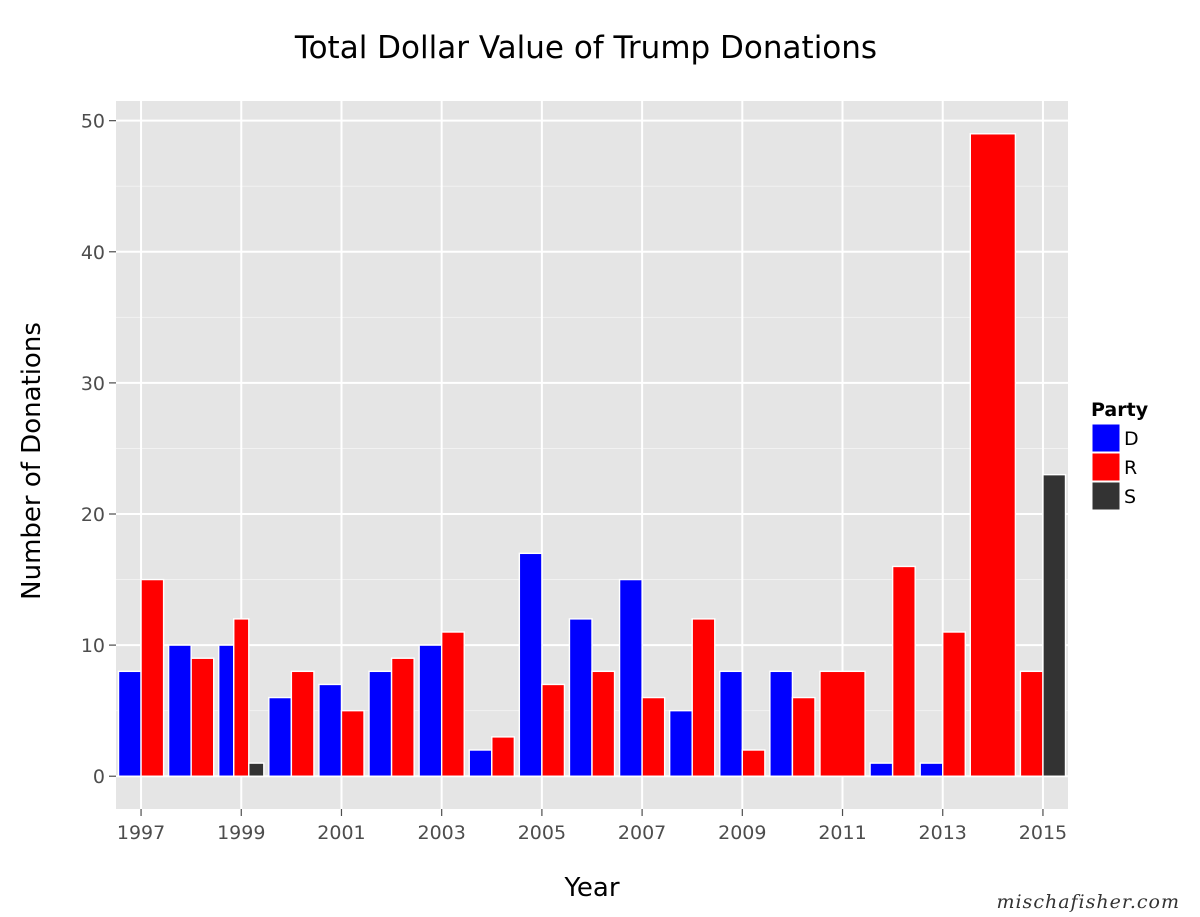  I want to click on legend: Party DRS, so click(1120, 455).